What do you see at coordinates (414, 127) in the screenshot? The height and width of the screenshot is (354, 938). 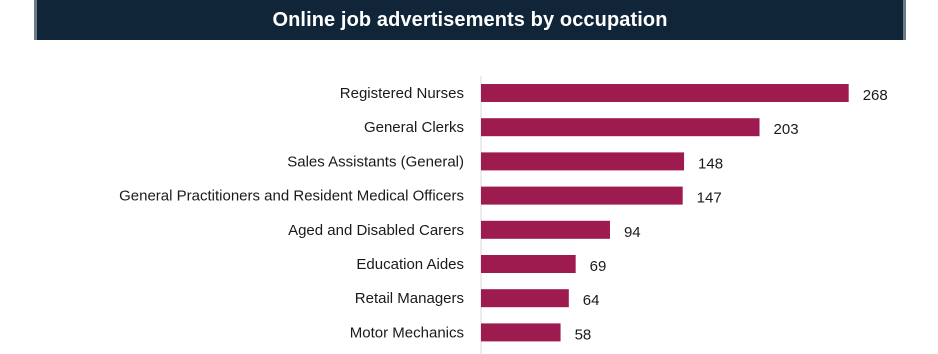 I see `category-label-1: General Clerks` at bounding box center [414, 127].